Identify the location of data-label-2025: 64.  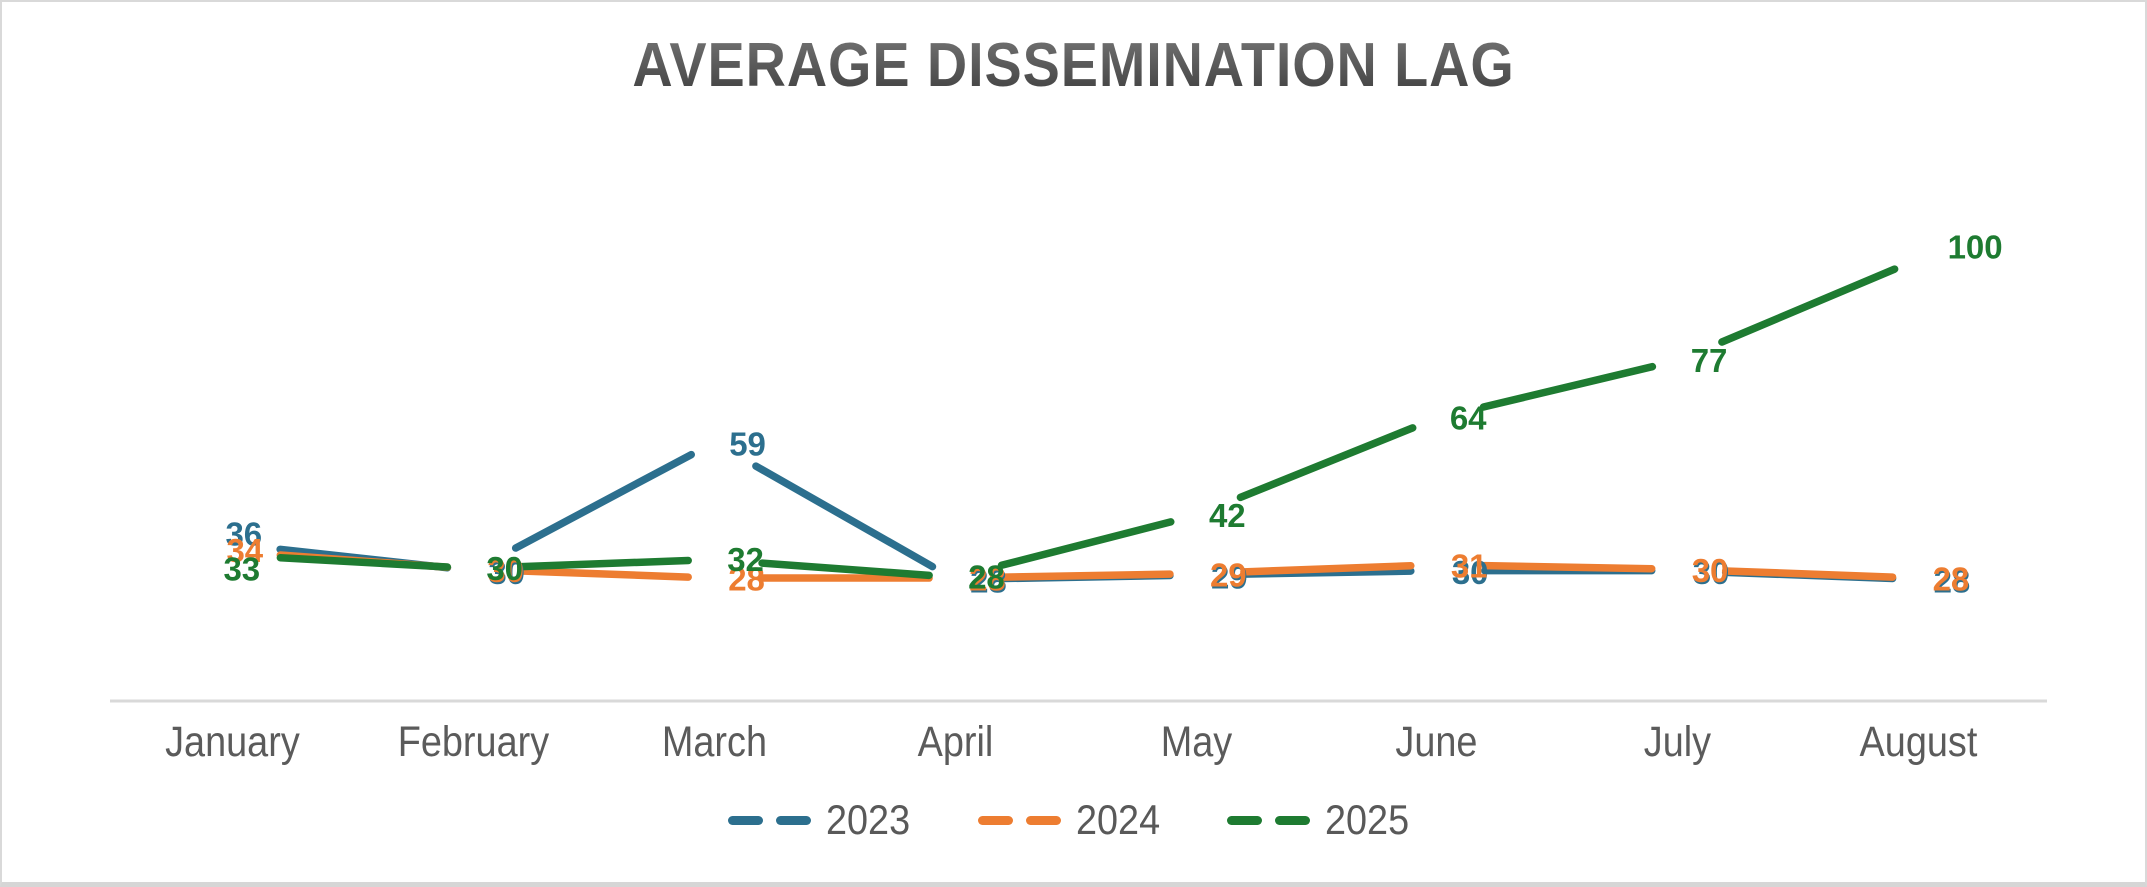
(1468, 418).